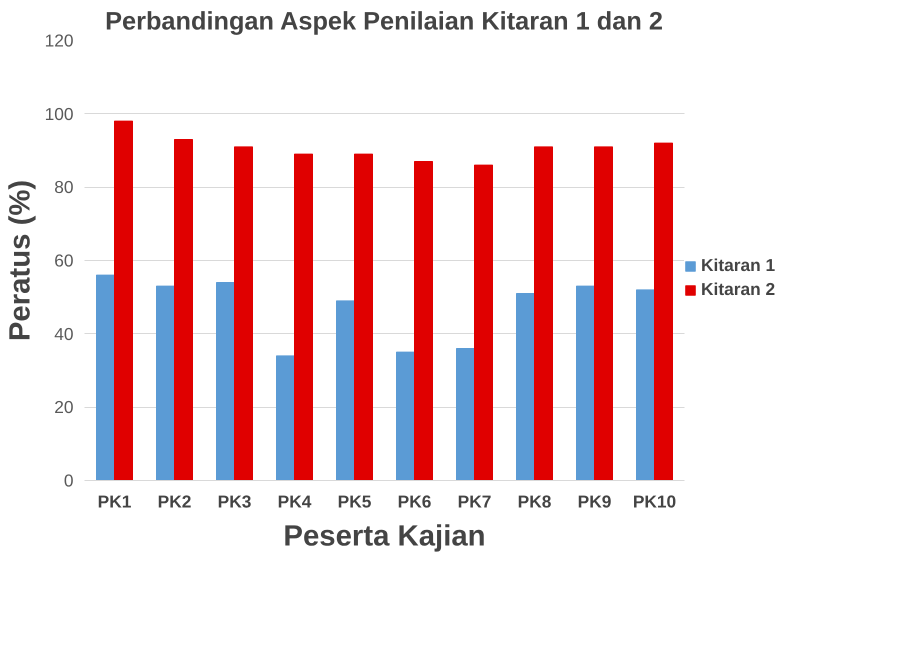  What do you see at coordinates (64, 260) in the screenshot?
I see `y-tick-label: 60` at bounding box center [64, 260].